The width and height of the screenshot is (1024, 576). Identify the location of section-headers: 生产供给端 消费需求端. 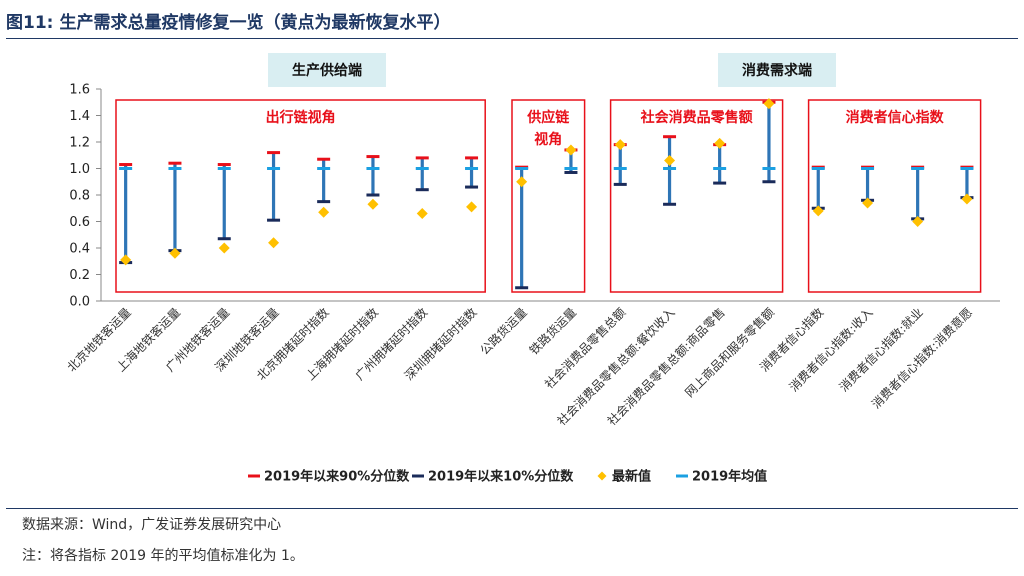
(552, 70).